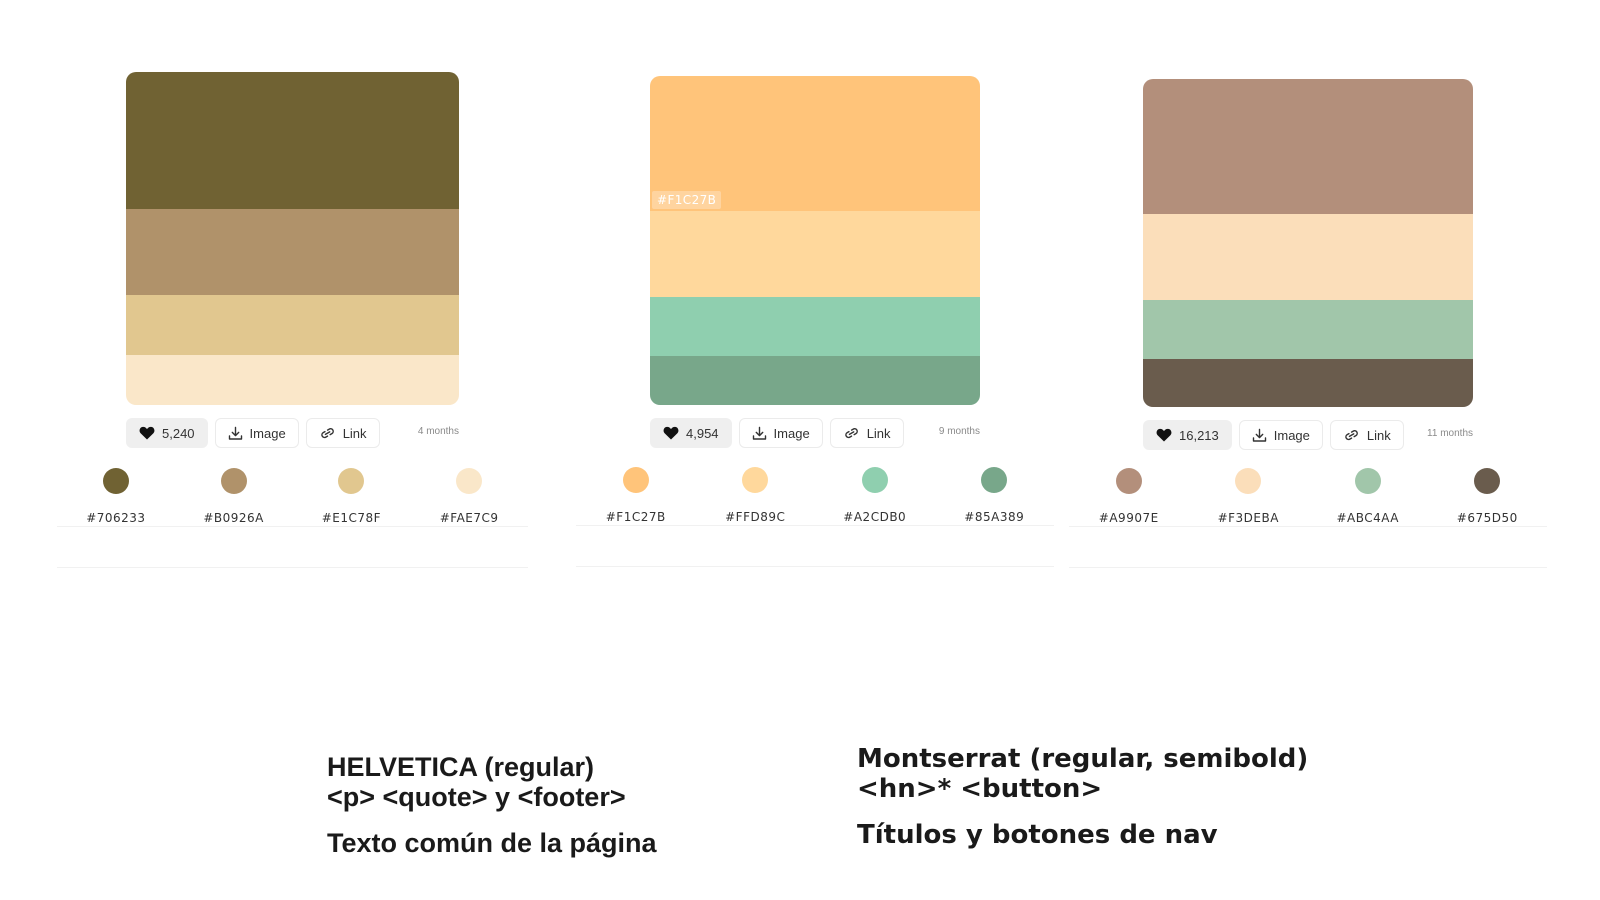 The image size is (1600, 900). I want to click on montserrat-font-tags: <hn>* <button>, so click(980, 789).